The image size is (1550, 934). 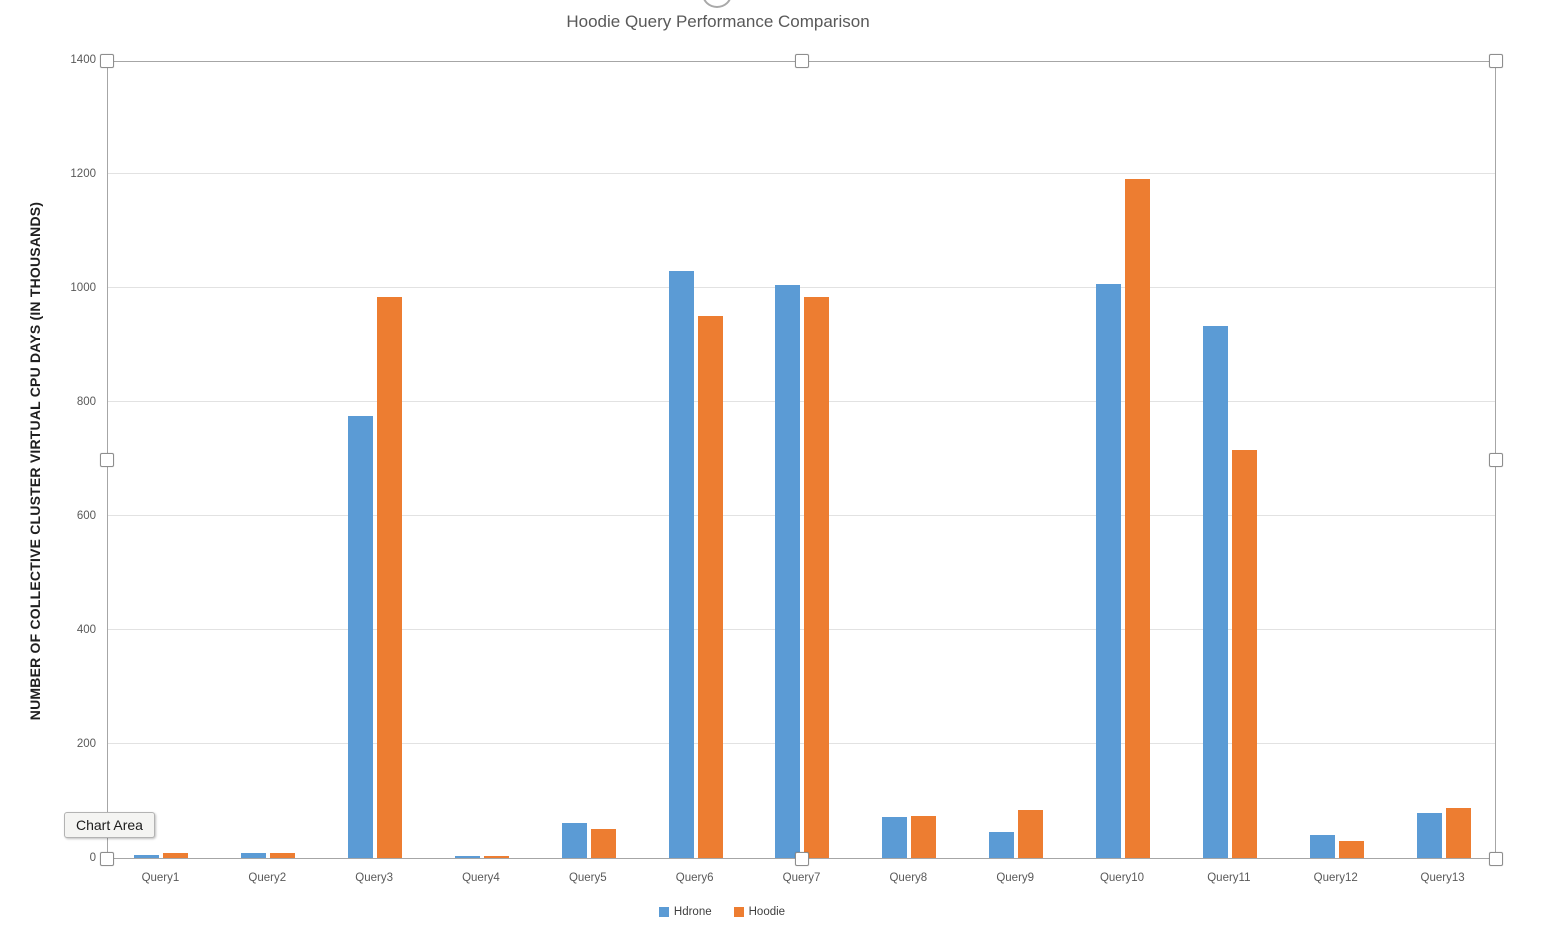 What do you see at coordinates (1335, 878) in the screenshot?
I see `x-label-query12: Query12` at bounding box center [1335, 878].